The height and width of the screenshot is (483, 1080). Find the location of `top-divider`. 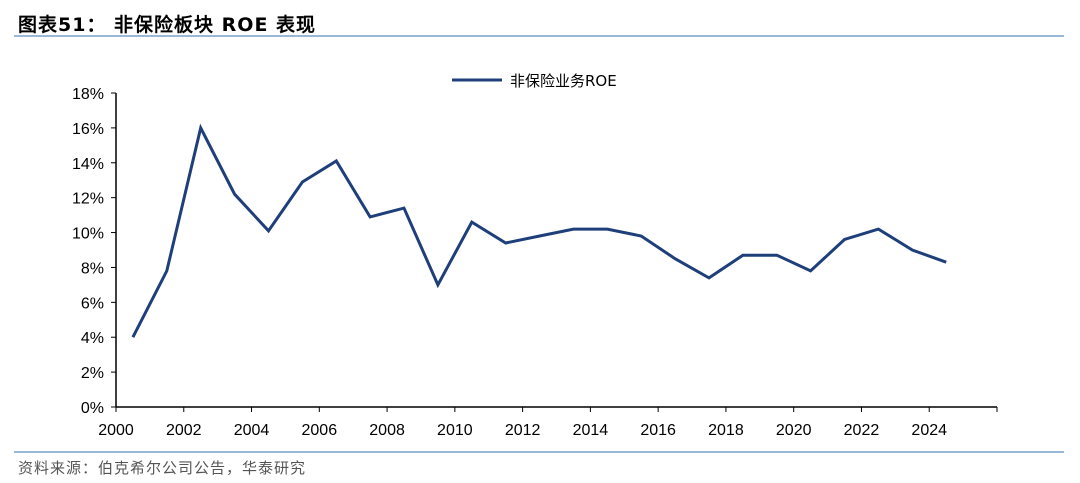

top-divider is located at coordinates (539, 36).